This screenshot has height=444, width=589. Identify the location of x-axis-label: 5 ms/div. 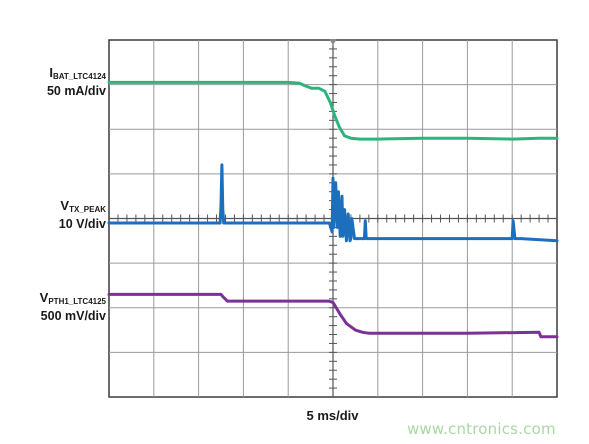
(332, 415).